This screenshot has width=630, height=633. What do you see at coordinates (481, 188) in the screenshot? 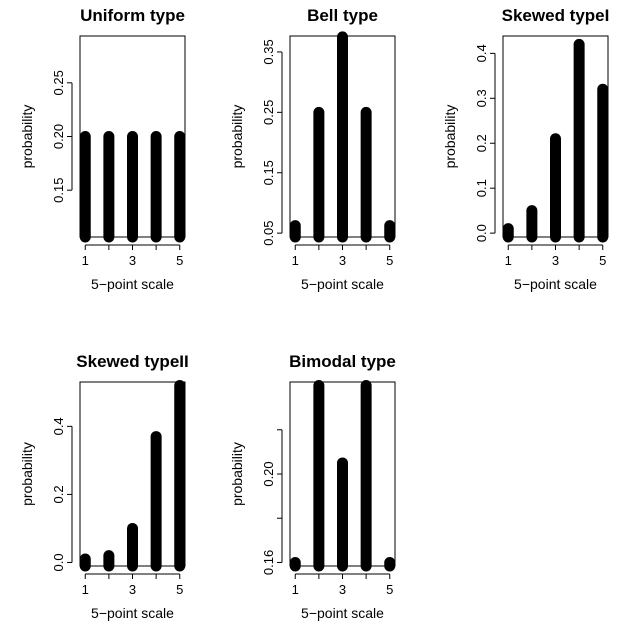
I see `y-tick-label: 0.1` at bounding box center [481, 188].